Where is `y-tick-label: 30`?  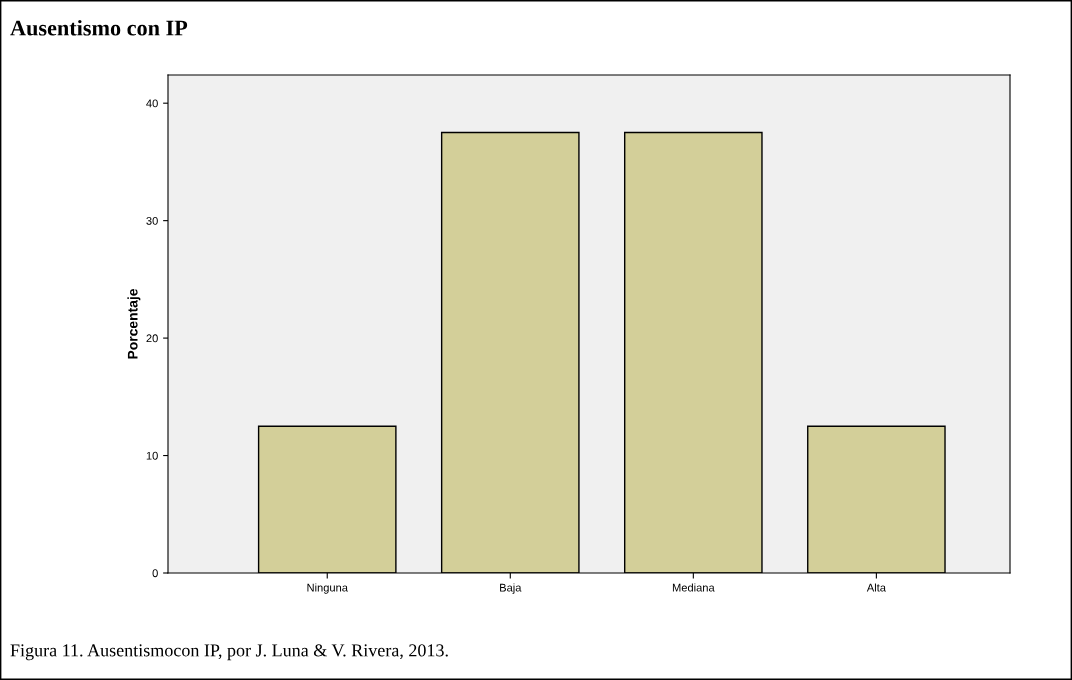 y-tick-label: 30 is located at coordinates (152, 220).